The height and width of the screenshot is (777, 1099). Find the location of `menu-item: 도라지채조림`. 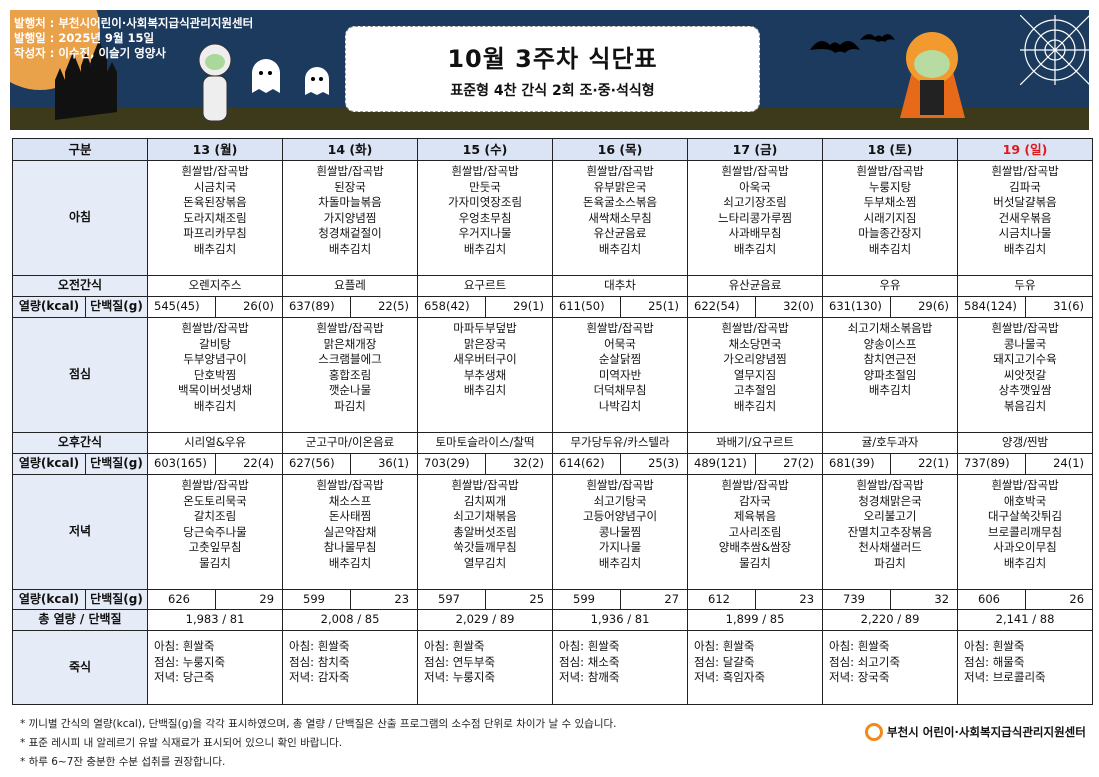

menu-item: 도라지채조림 is located at coordinates (215, 217).